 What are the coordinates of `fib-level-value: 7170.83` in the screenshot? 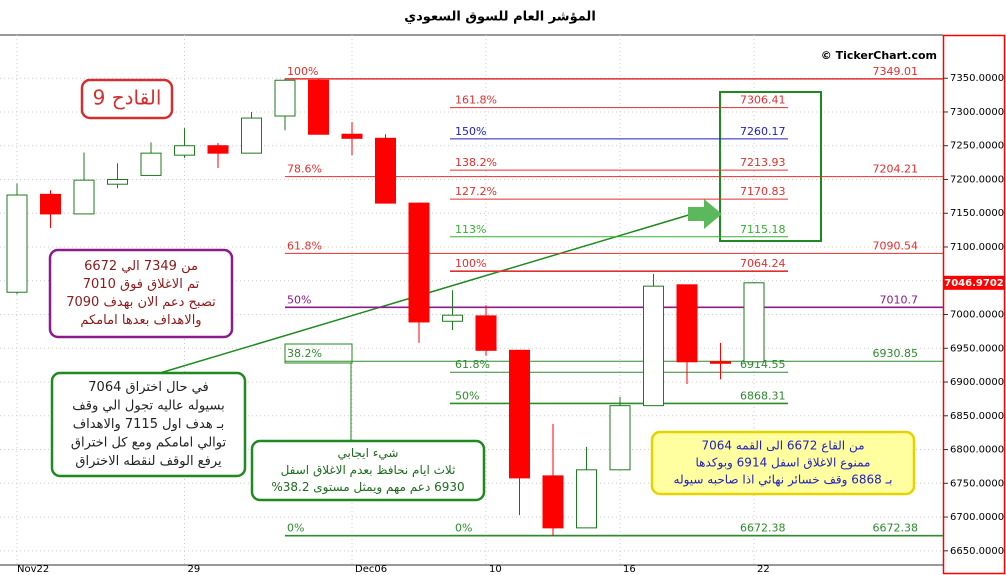 It's located at (763, 191).